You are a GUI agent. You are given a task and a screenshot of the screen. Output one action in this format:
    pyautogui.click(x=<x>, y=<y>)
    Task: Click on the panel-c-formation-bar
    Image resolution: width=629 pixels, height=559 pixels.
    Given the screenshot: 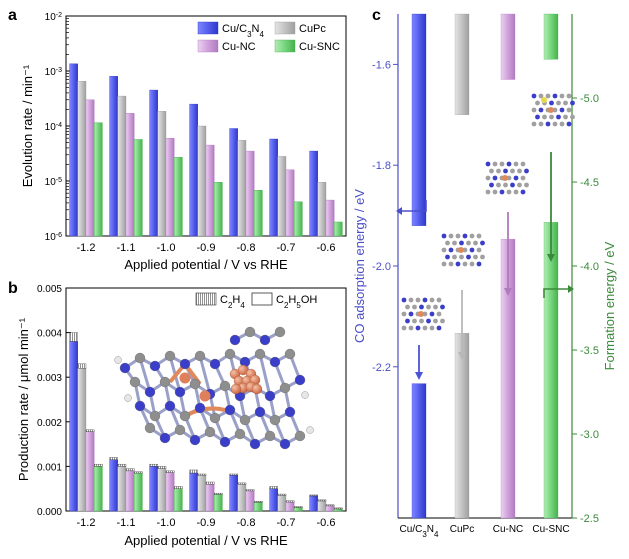 What is the action you would take?
    pyautogui.click(x=551, y=370)
    